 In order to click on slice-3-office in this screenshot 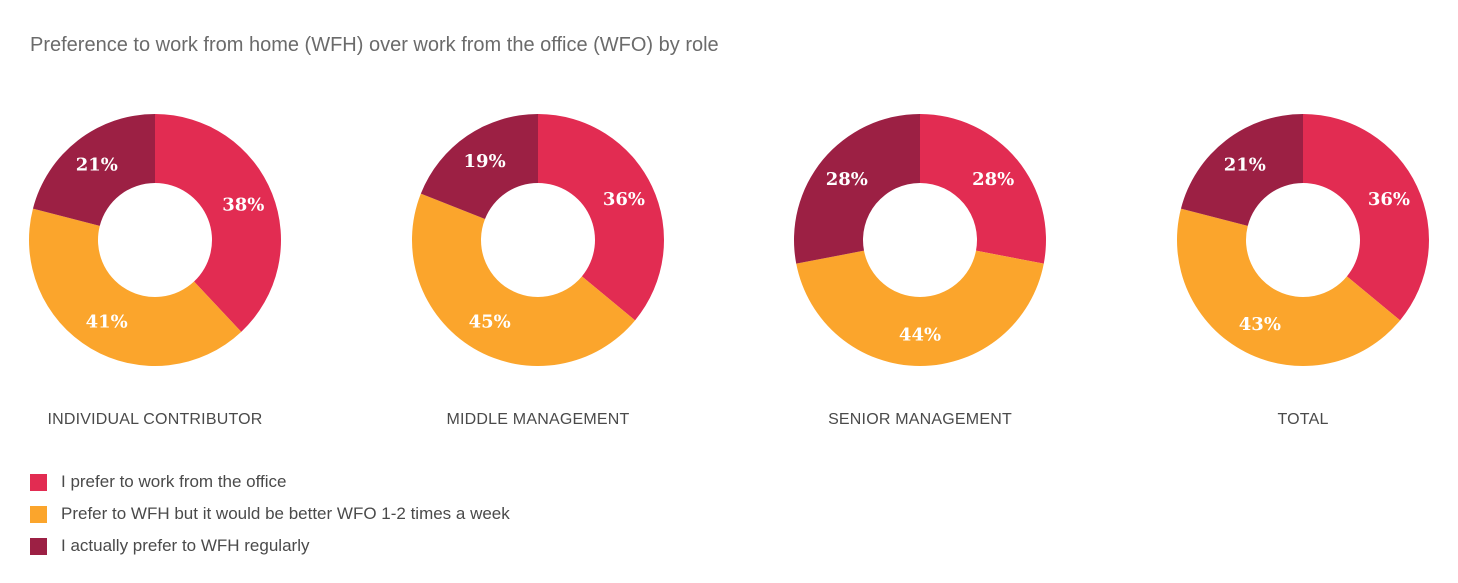, I will do `click(1366, 217)`.